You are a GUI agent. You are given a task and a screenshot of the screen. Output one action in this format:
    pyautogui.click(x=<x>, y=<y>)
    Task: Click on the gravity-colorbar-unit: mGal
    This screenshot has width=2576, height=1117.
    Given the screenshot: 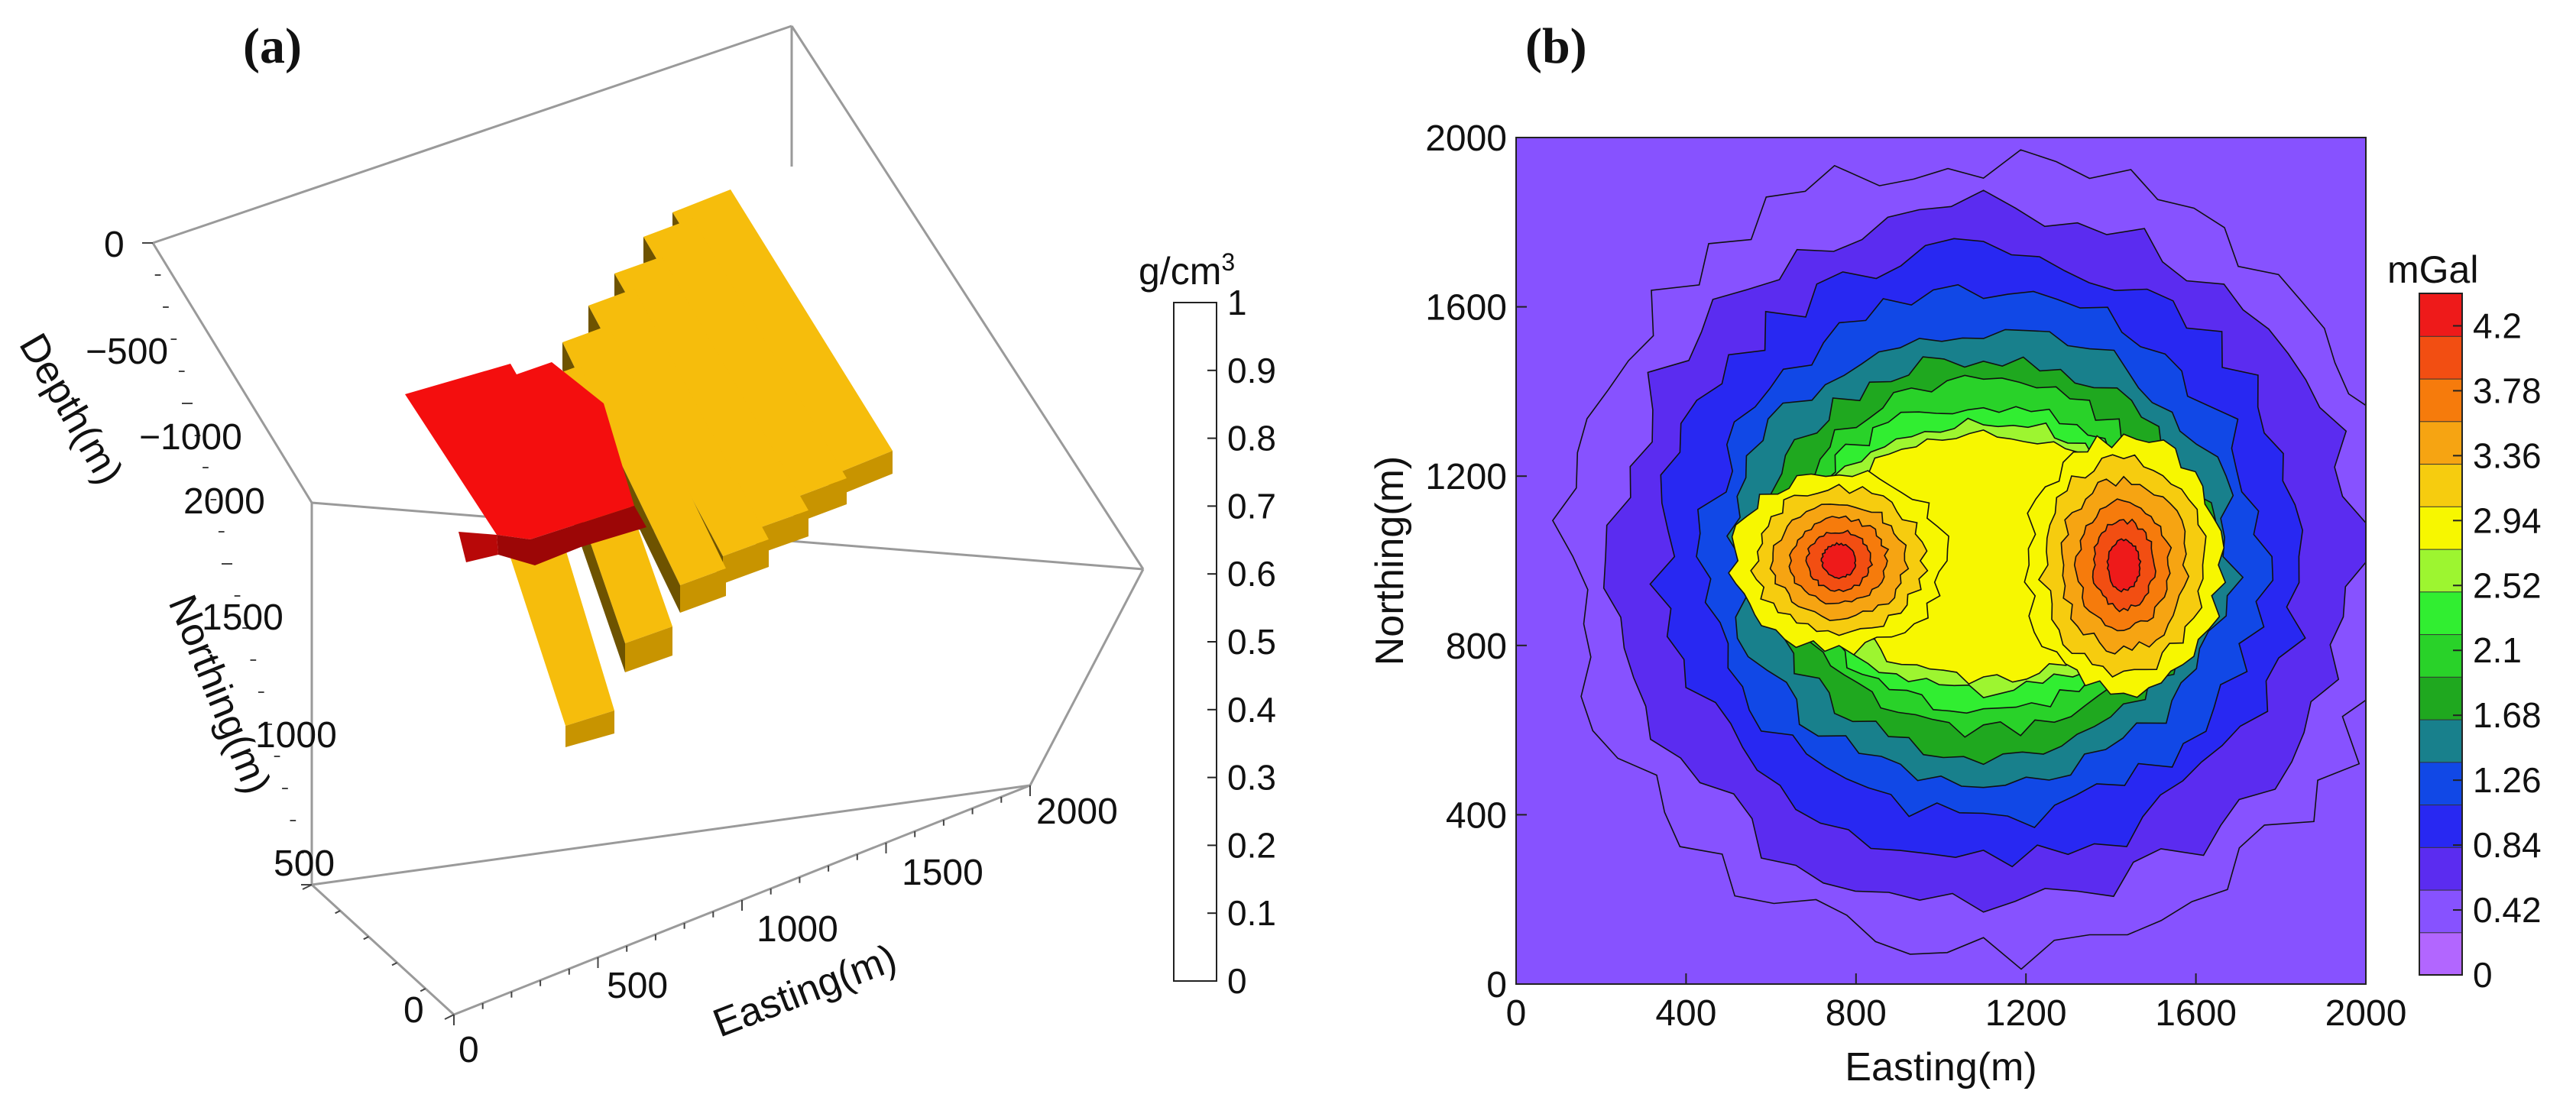 What is the action you would take?
    pyautogui.click(x=2432, y=269)
    